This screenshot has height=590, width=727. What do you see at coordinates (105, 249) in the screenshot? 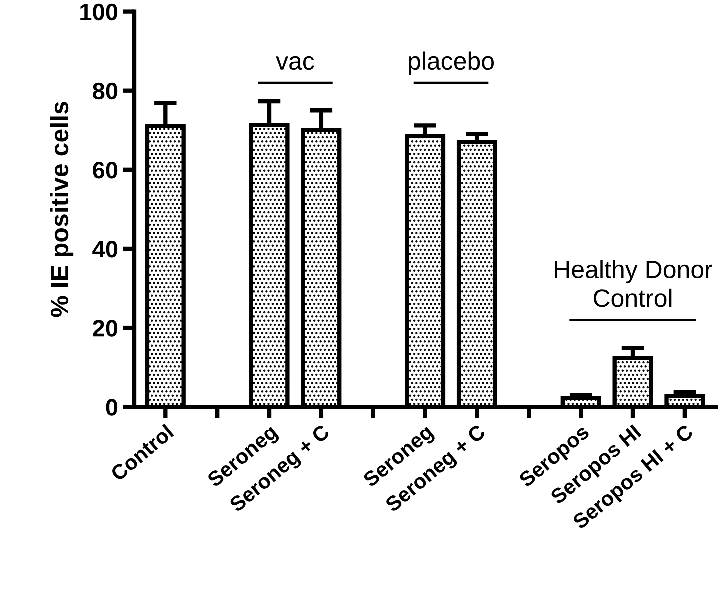
I see `y-tick-label: 40` at bounding box center [105, 249].